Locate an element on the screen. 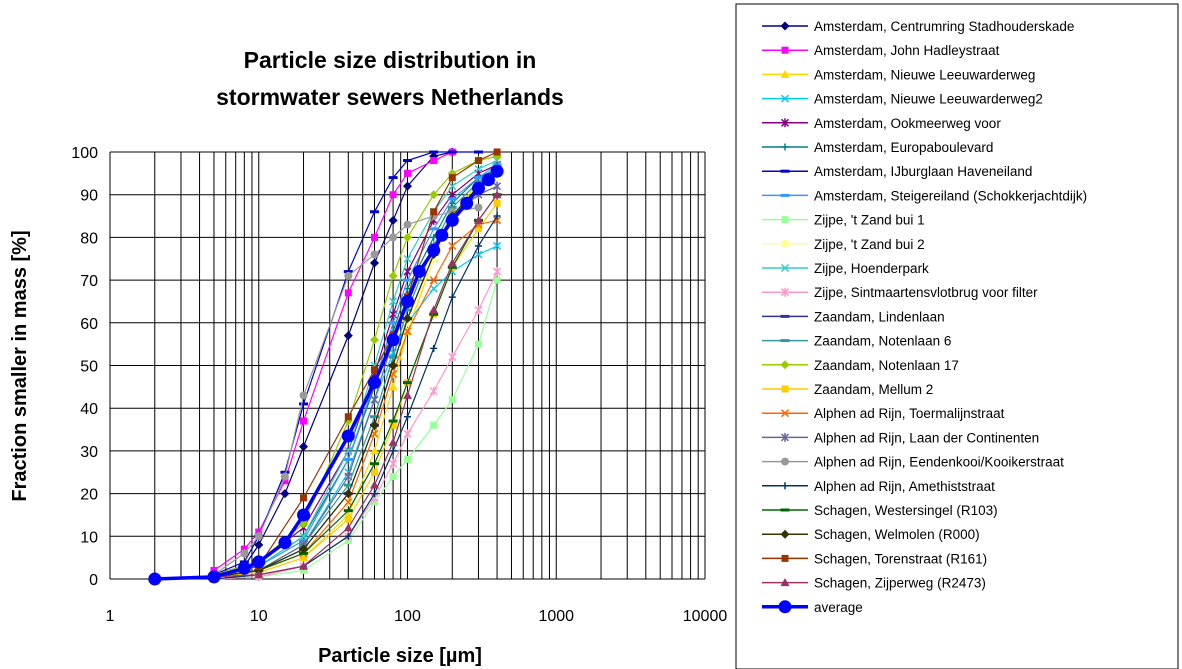 This screenshot has height=669, width=1182. chart-title-line-1: Particle size distribution in is located at coordinates (390, 60).